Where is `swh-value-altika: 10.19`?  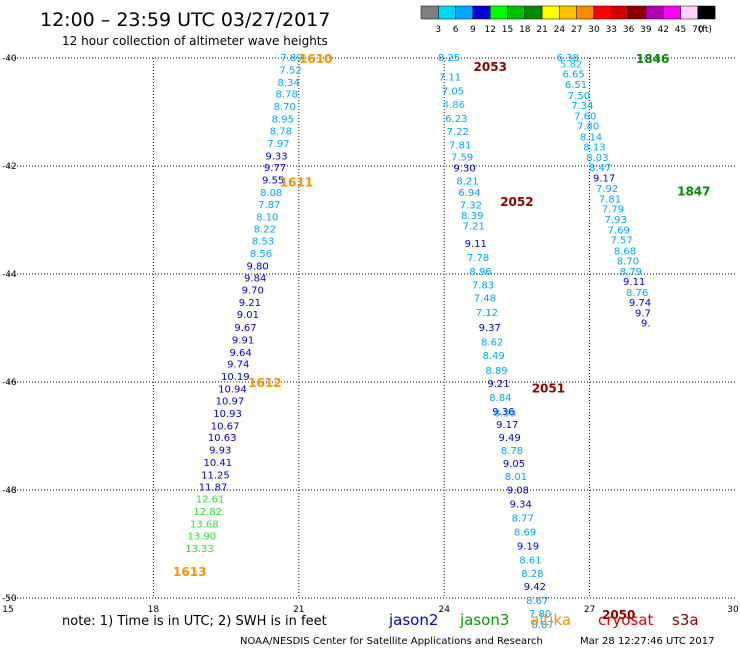
swh-value-altika: 10.19 is located at coordinates (235, 377).